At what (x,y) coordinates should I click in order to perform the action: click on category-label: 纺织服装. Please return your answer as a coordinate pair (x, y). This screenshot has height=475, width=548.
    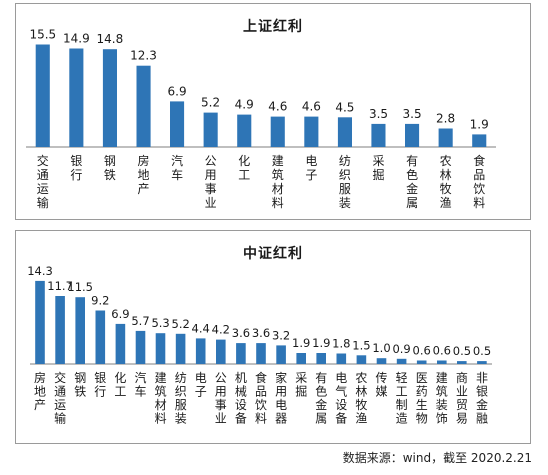
    Looking at the image, I should click on (181, 398).